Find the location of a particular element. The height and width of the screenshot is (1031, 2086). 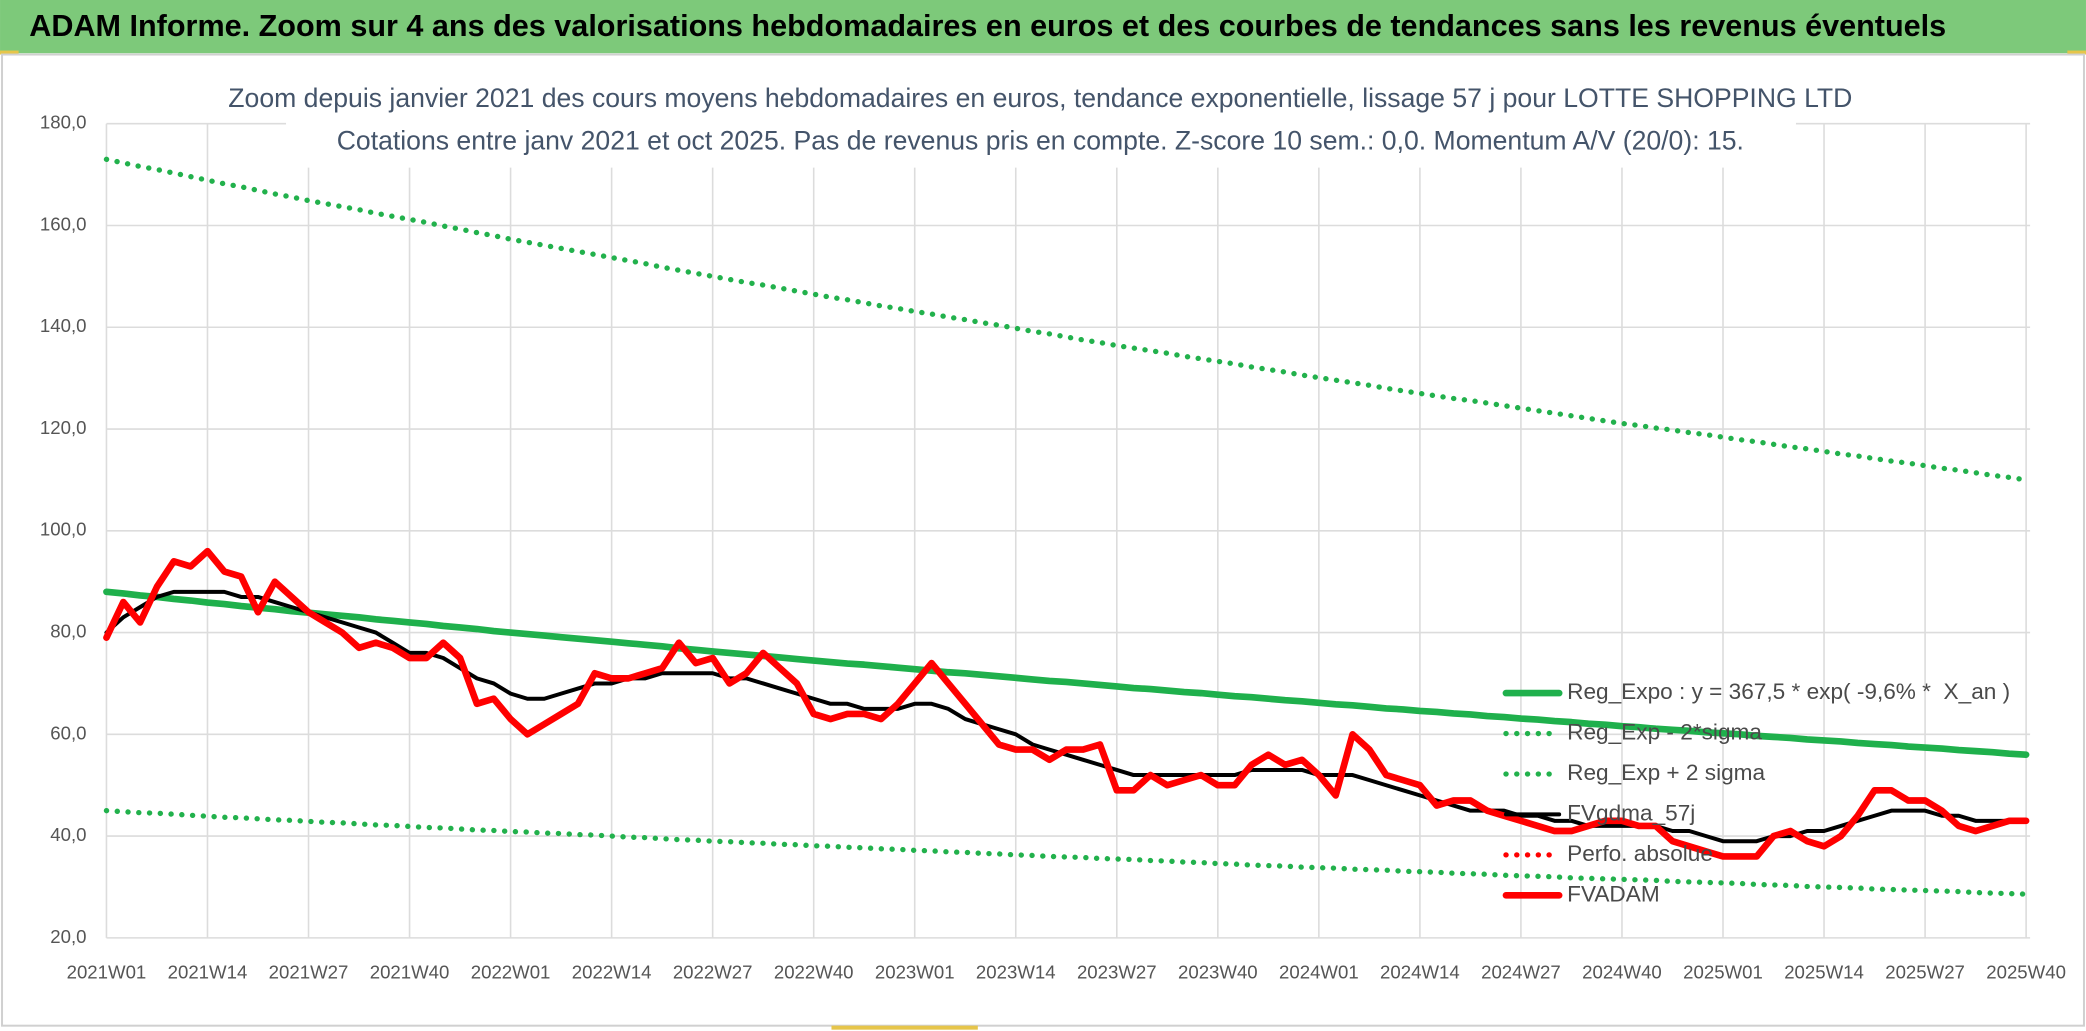

legend-label: Reg_Exp - 2*sigma is located at coordinates (1664, 732).